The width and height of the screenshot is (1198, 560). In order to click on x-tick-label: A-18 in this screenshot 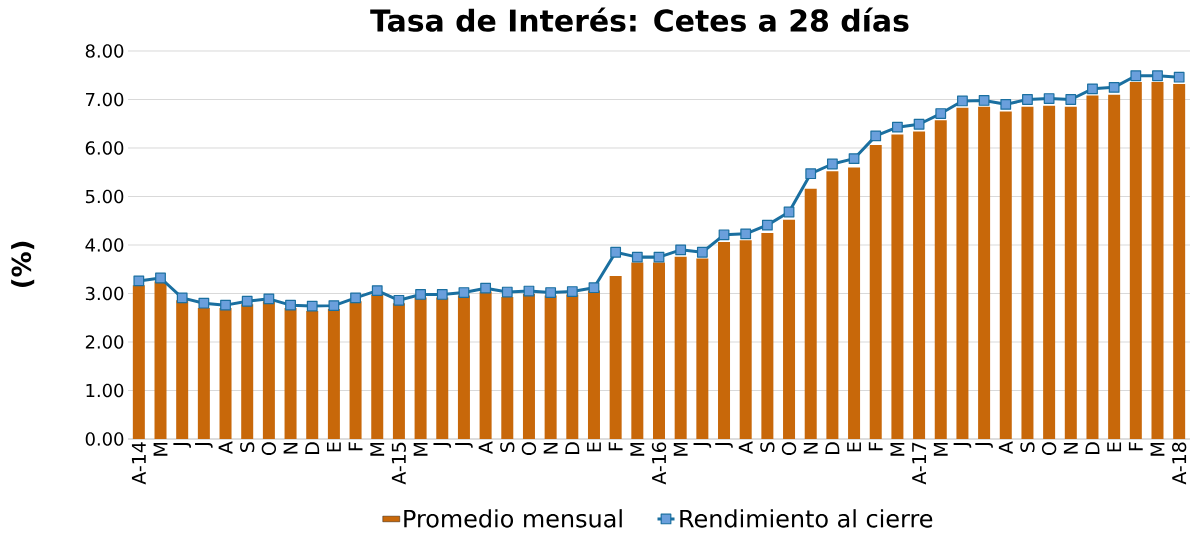, I will do `click(1179, 463)`.